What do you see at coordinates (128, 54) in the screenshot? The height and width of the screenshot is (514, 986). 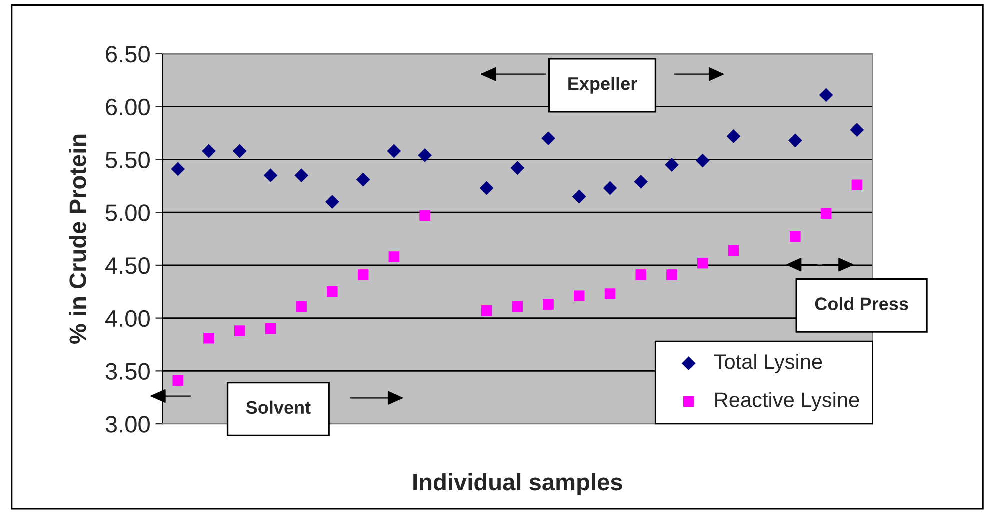 I see `y-tick-label: 6.50` at bounding box center [128, 54].